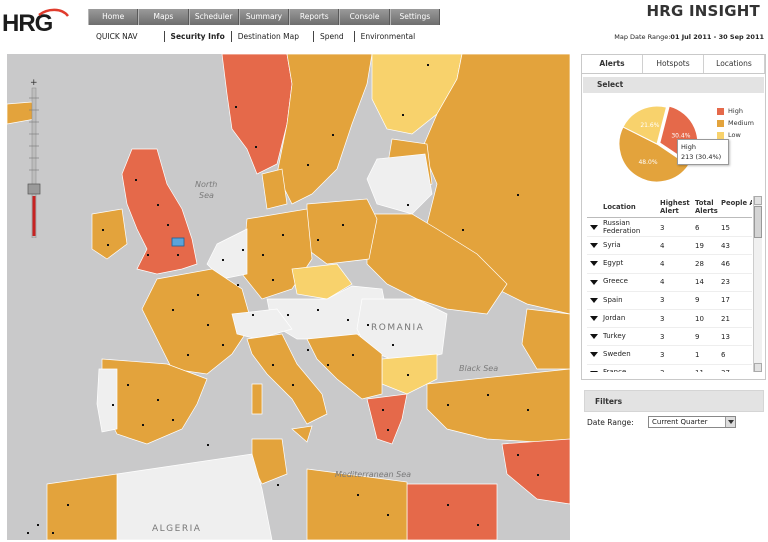  I want to click on col-total-alerts: Total Alerts, so click(706, 207).